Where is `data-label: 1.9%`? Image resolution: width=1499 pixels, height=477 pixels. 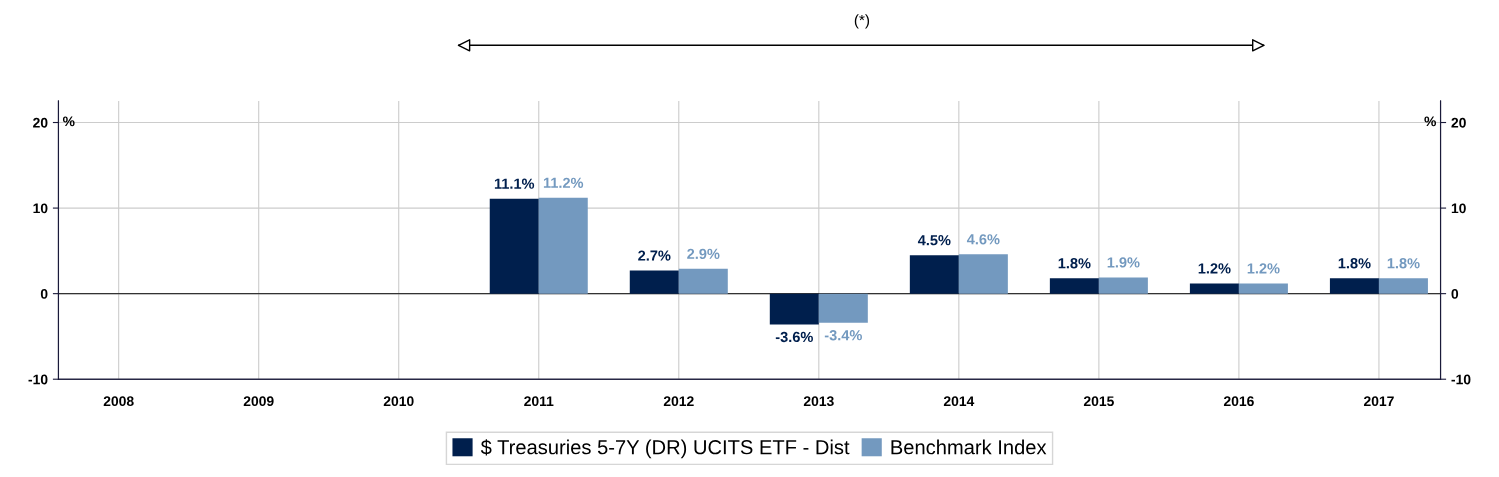
data-label: 1.9% is located at coordinates (1123, 262).